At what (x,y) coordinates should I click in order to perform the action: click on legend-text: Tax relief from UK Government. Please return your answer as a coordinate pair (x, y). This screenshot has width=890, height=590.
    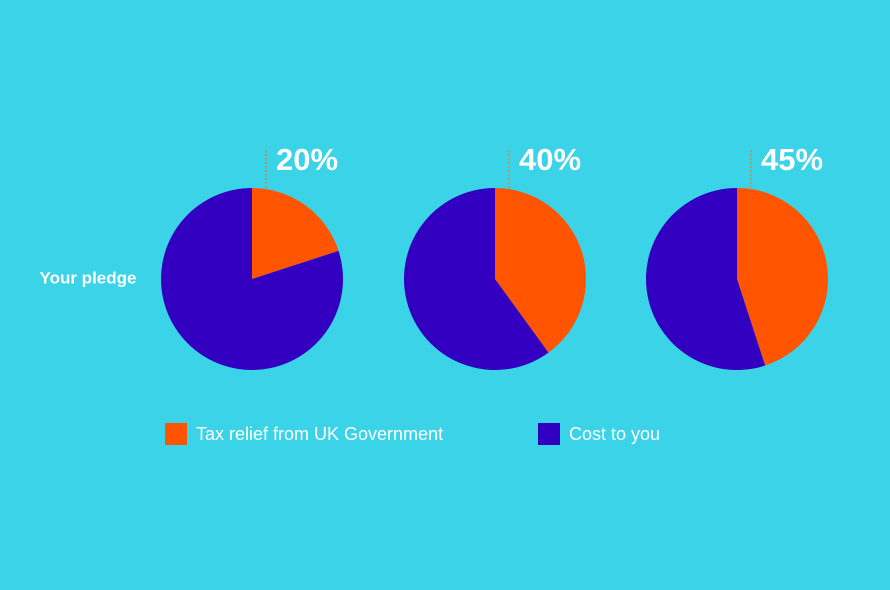
    Looking at the image, I should click on (319, 434).